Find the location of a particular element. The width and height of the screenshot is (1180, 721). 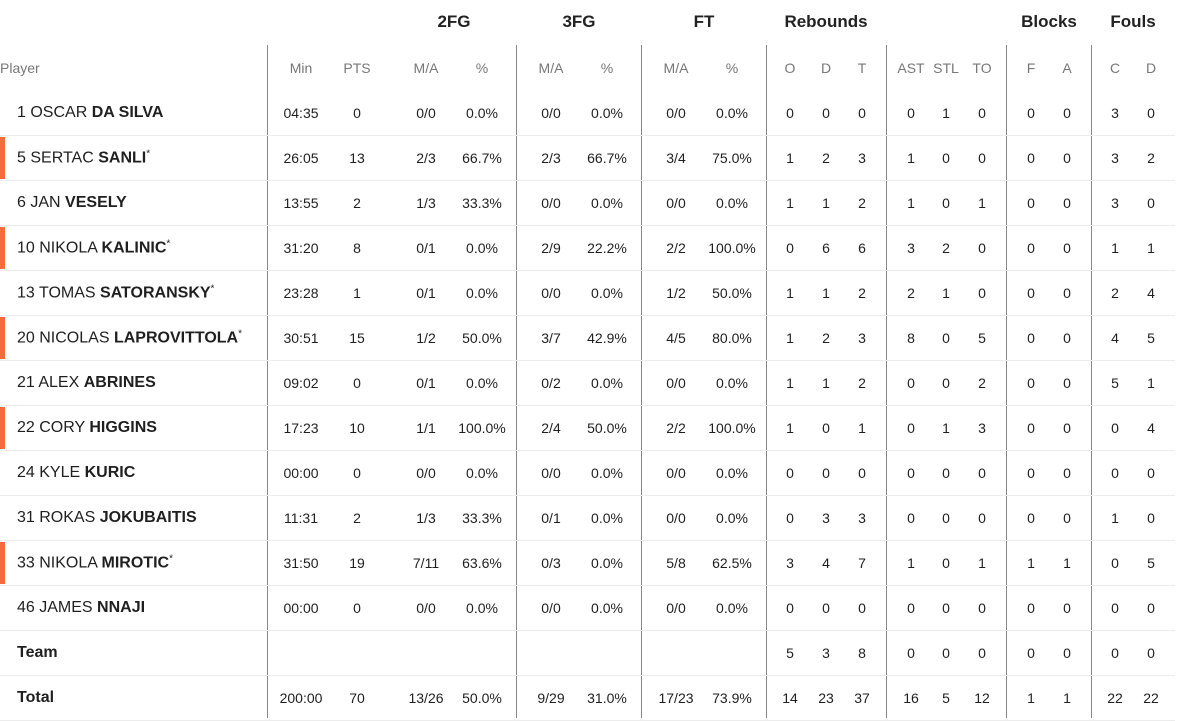

first-name: SERTAC is located at coordinates (62, 158).